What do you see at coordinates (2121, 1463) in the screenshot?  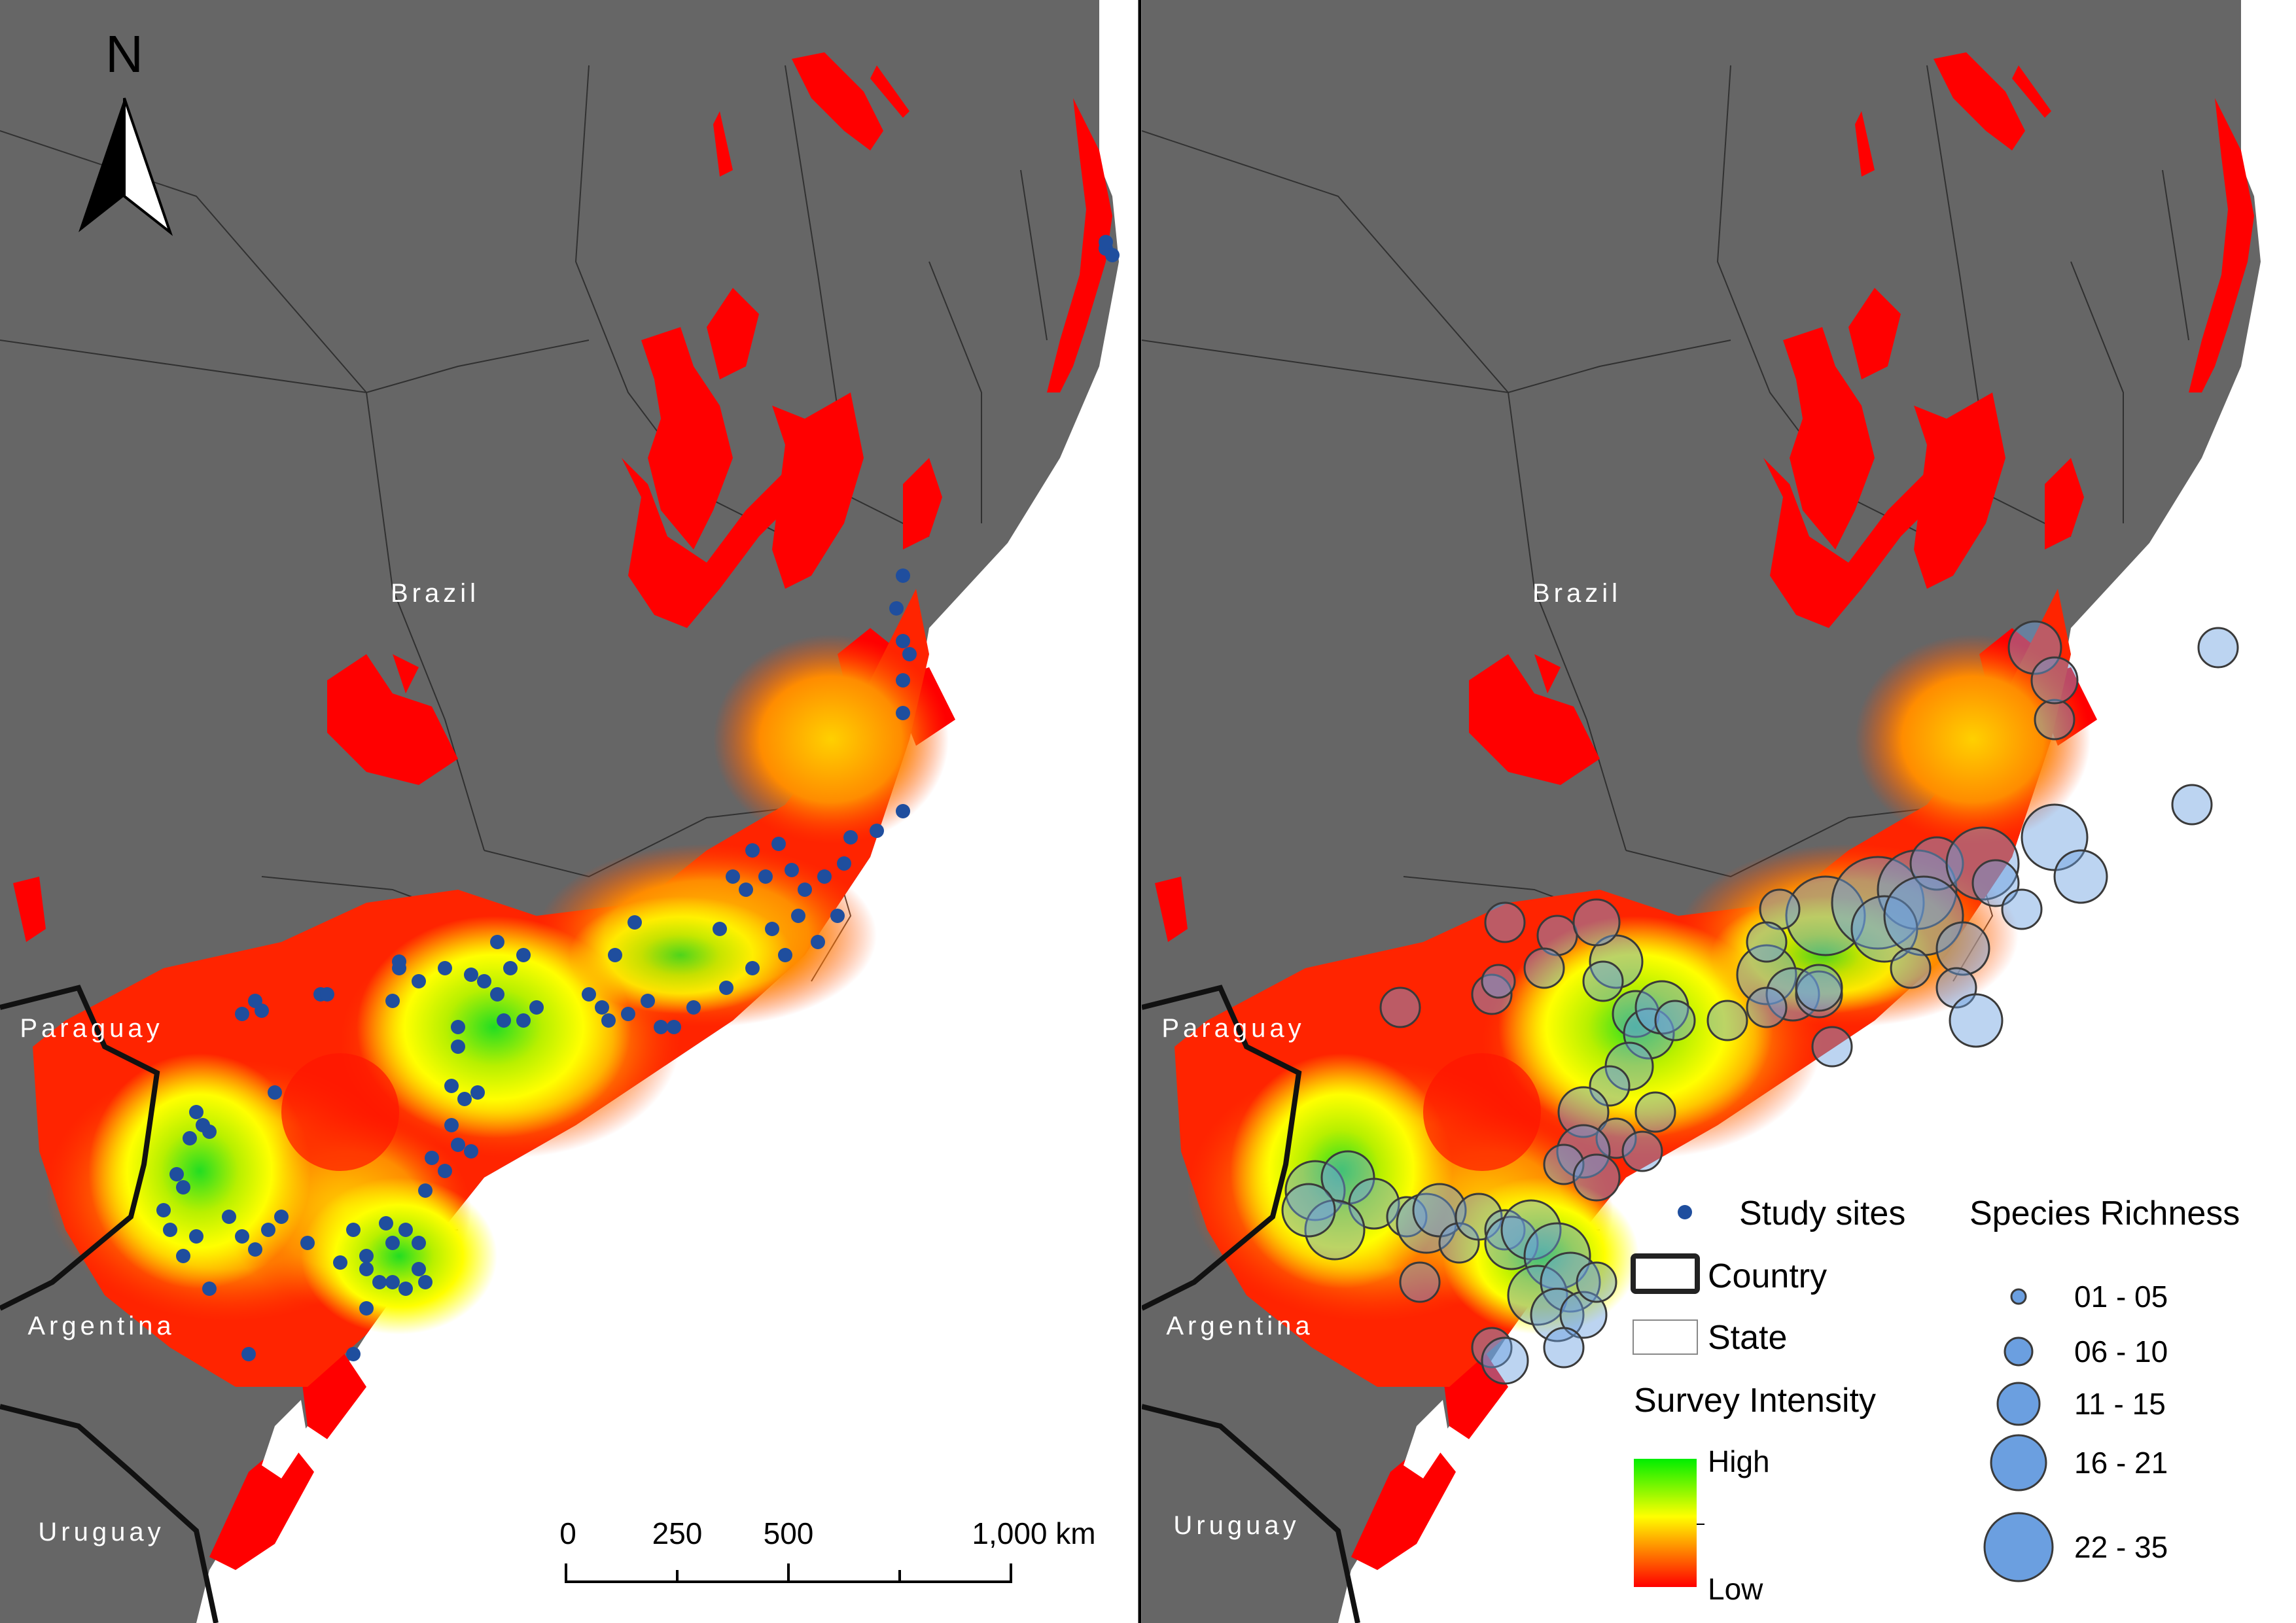 I see `richness-legend-label: 16 - 21` at bounding box center [2121, 1463].